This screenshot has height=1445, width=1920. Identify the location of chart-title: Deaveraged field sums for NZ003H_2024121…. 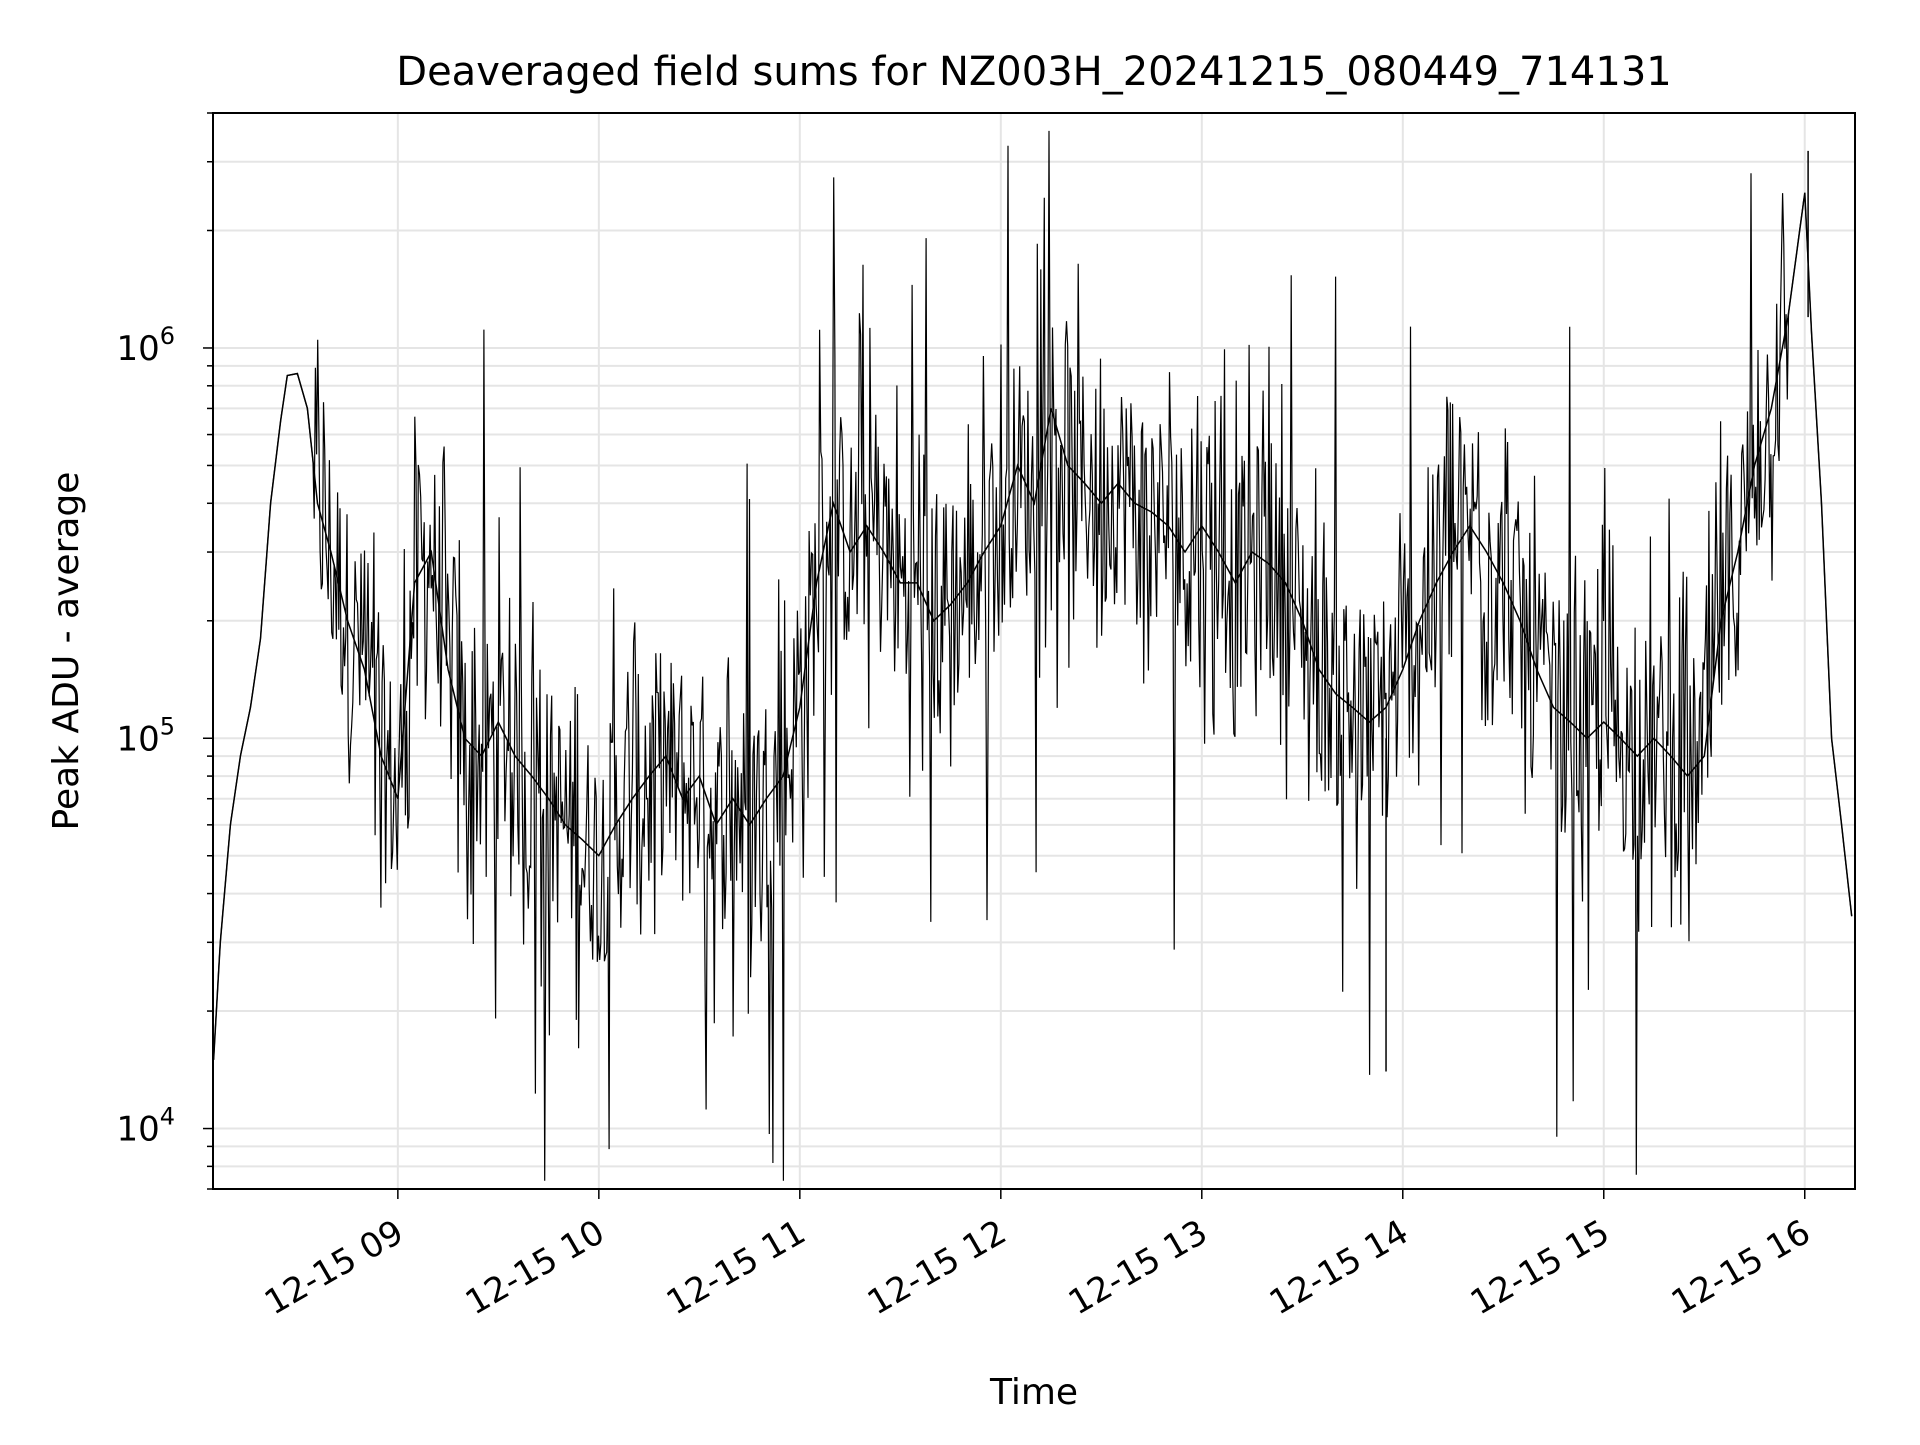
(1033, 72).